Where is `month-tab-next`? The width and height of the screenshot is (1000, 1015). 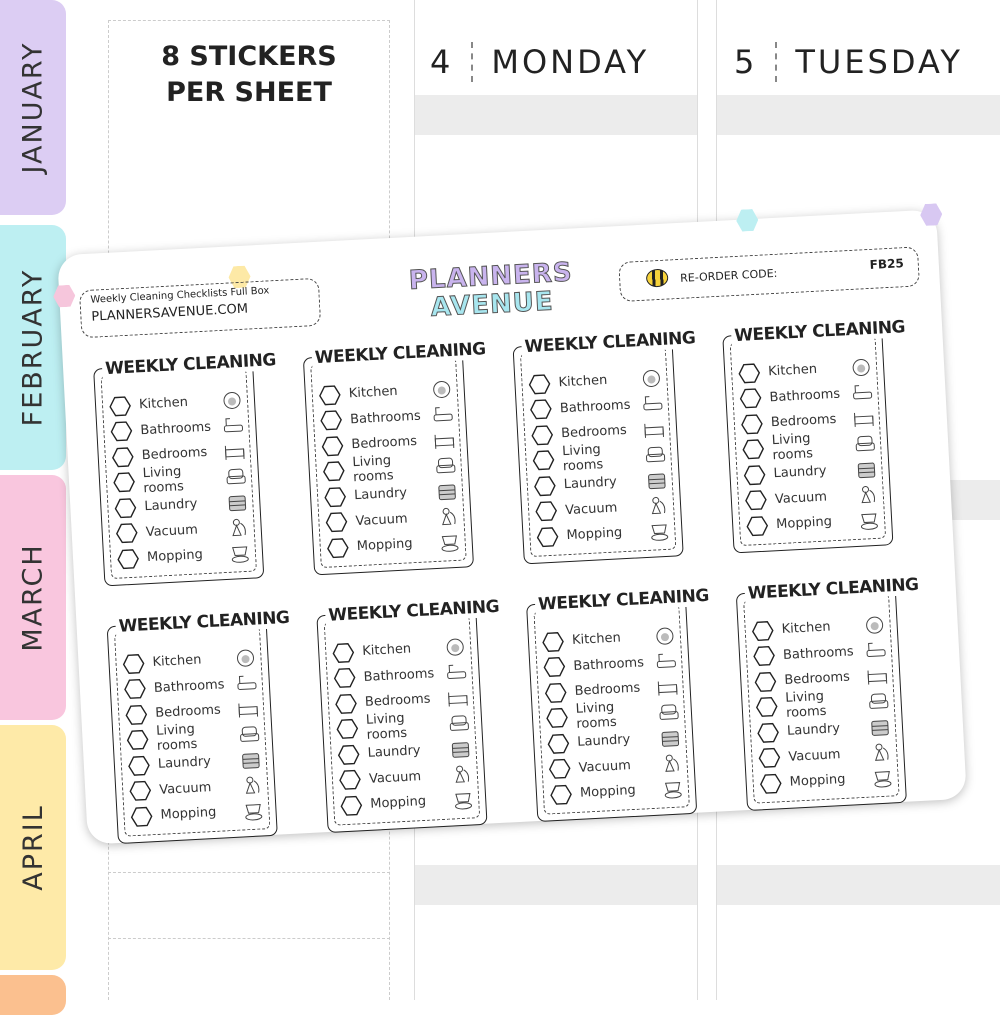 month-tab-next is located at coordinates (33, 995).